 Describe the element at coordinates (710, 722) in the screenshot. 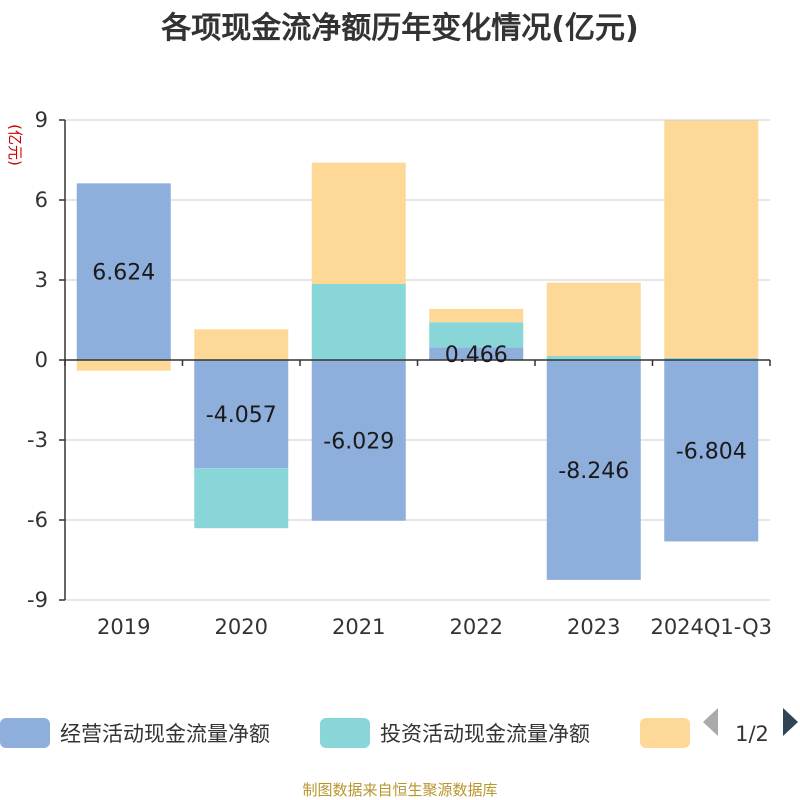

I see `legend-prev-icon` at that location.